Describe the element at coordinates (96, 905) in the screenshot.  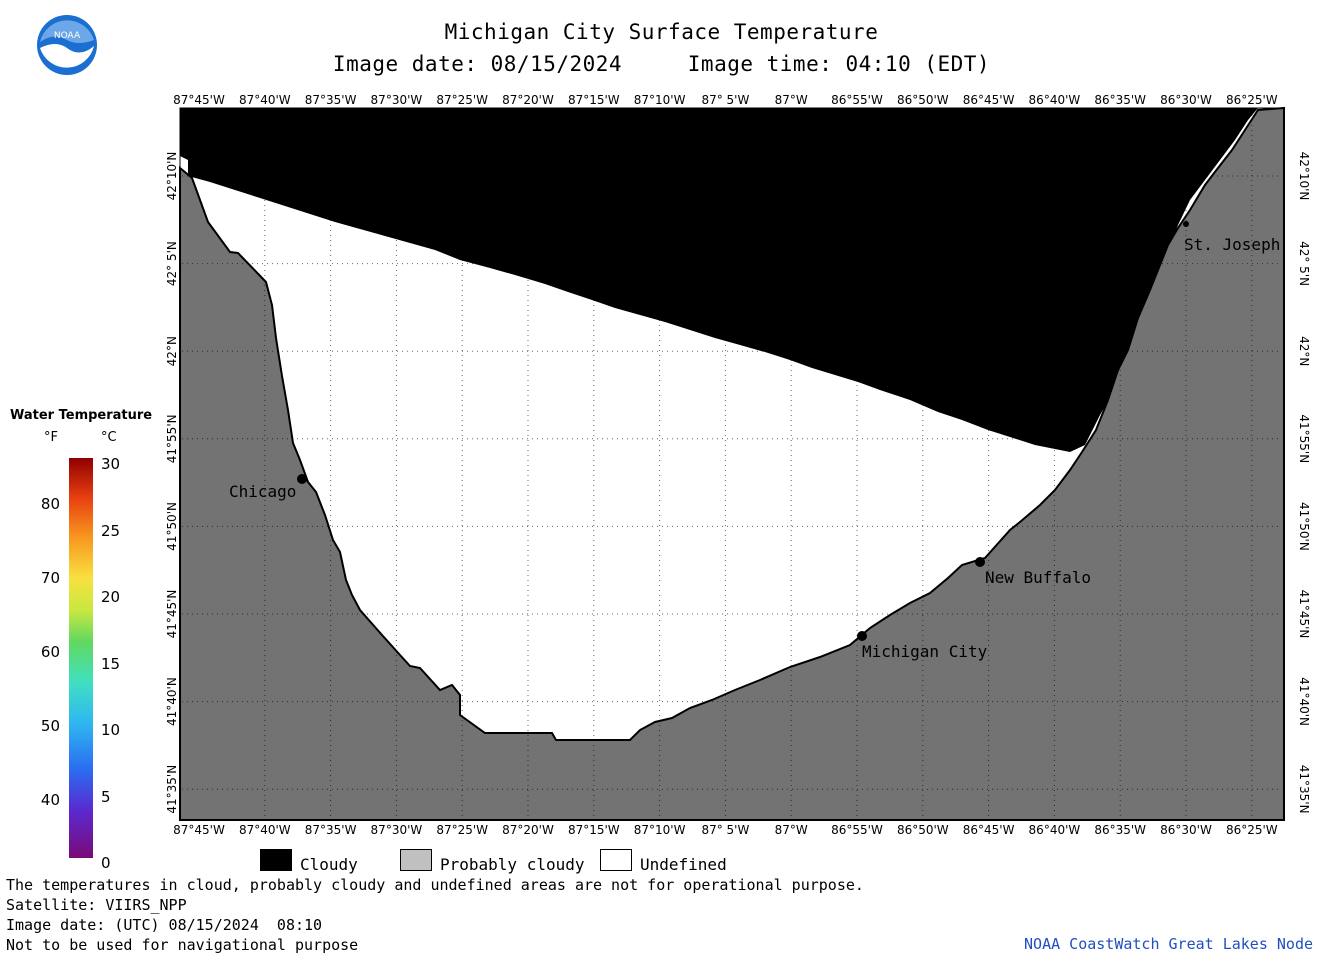
I see `satellite-text: Satellite: VIIRS_NPP` at that location.